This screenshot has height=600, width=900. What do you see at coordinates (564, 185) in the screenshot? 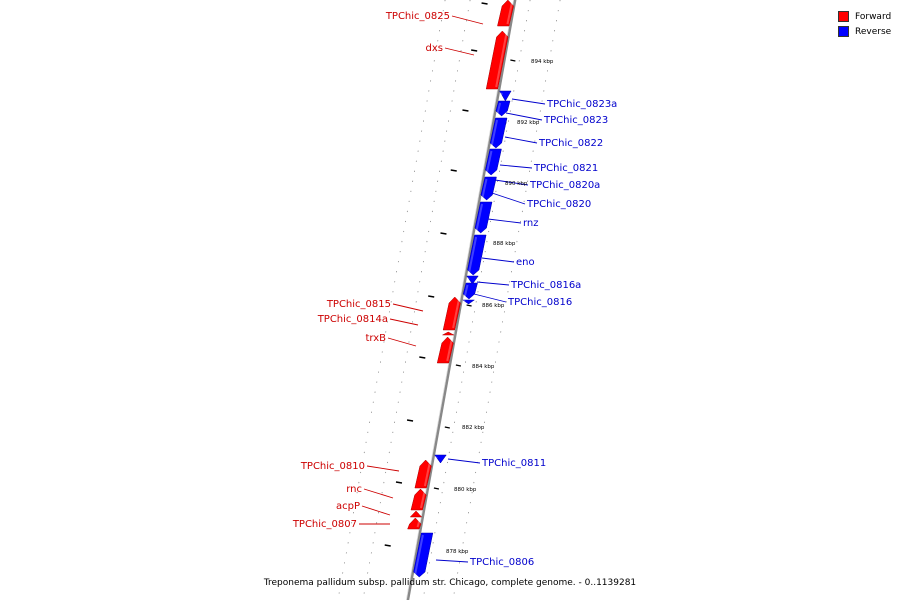
I see `gene-label-TPChic_0820a: TPChic_0820a` at bounding box center [564, 185].